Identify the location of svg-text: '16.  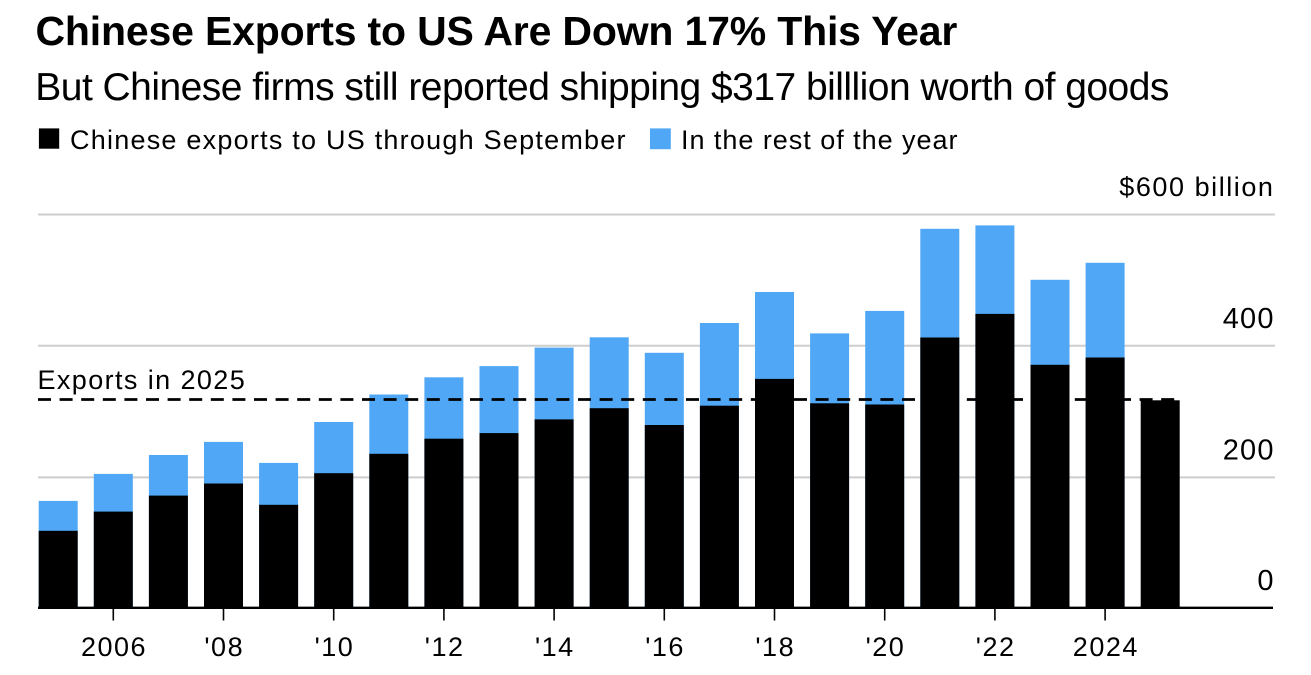
(665, 647).